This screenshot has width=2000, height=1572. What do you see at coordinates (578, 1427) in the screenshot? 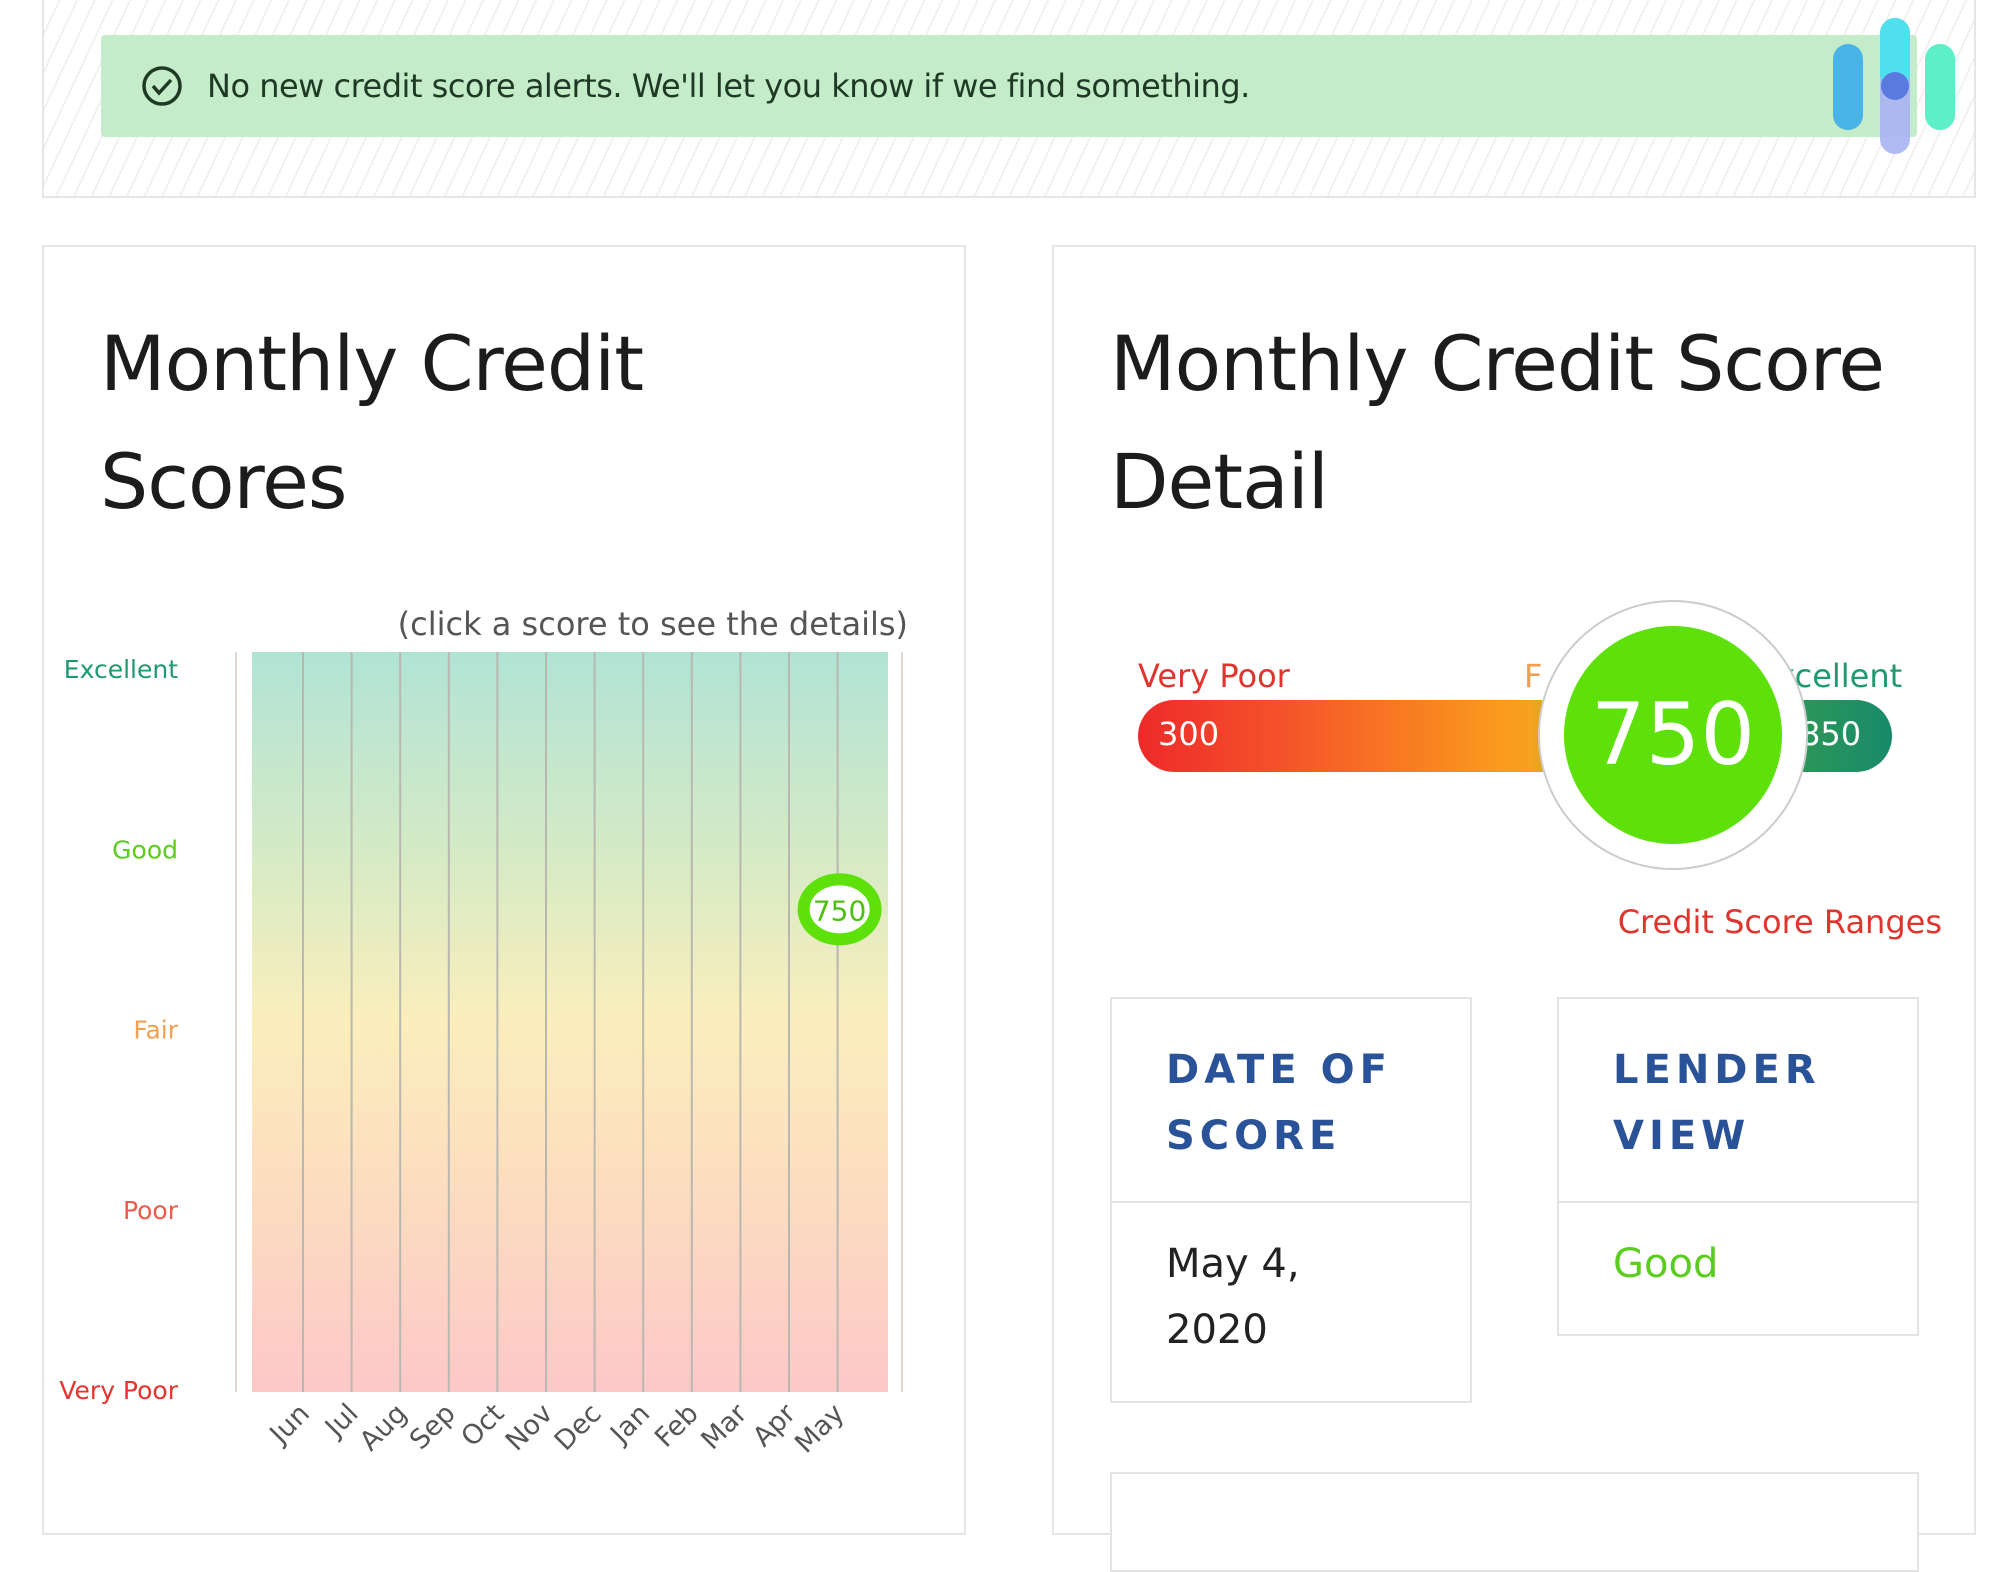
I see `month-label: Dec` at bounding box center [578, 1427].